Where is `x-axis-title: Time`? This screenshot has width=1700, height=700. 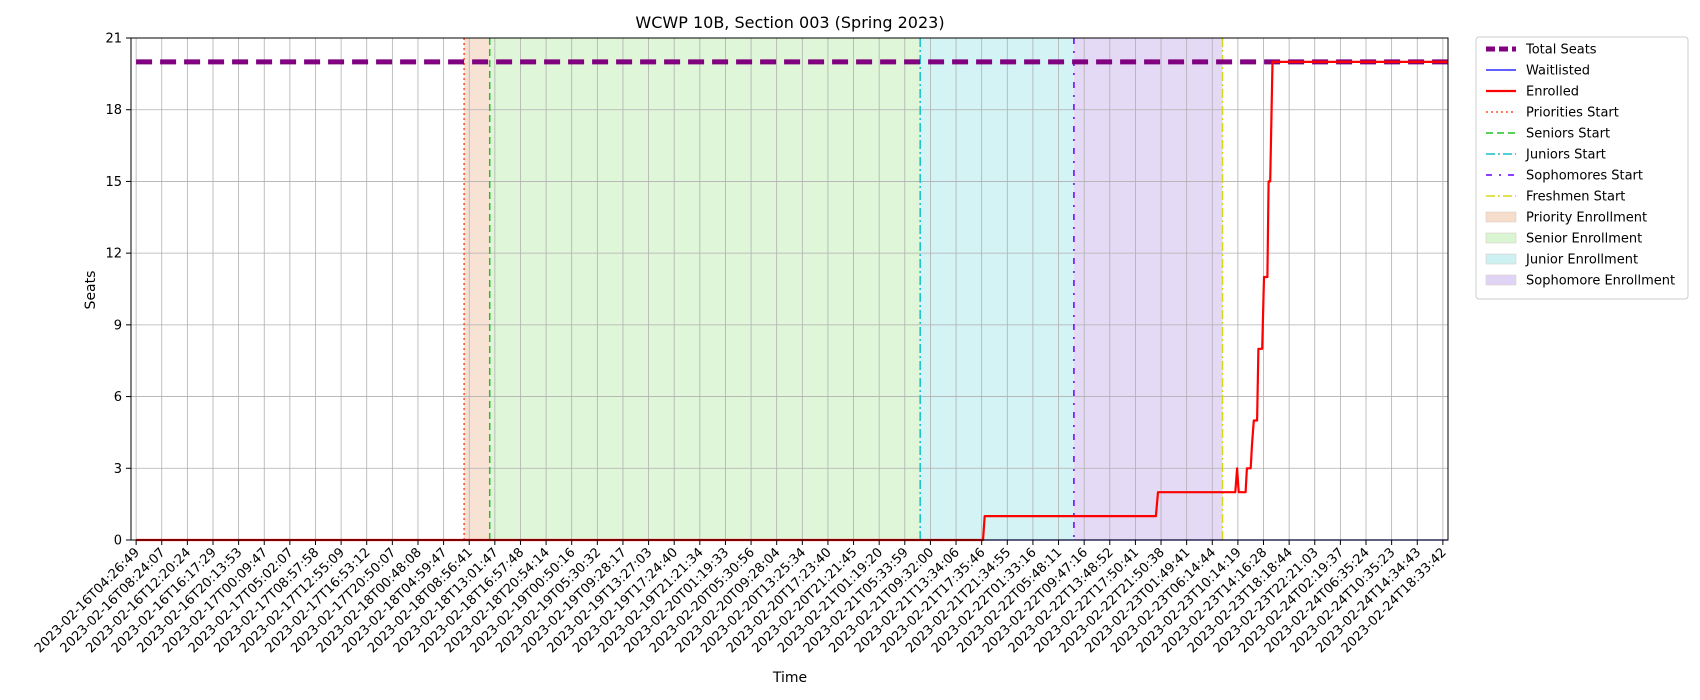
x-axis-title: Time is located at coordinates (789, 678).